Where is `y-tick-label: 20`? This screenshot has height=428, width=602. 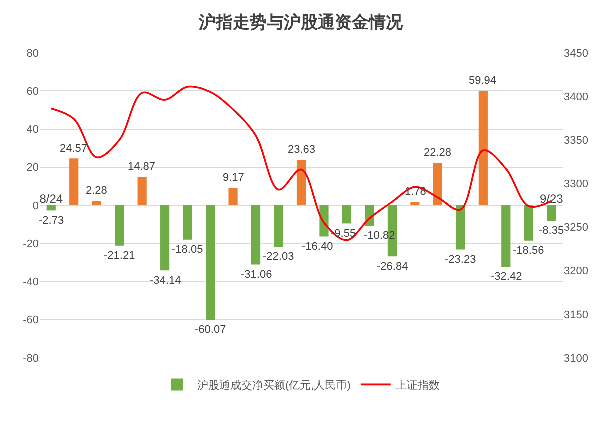
y-tick-label: 20 is located at coordinates (32, 168).